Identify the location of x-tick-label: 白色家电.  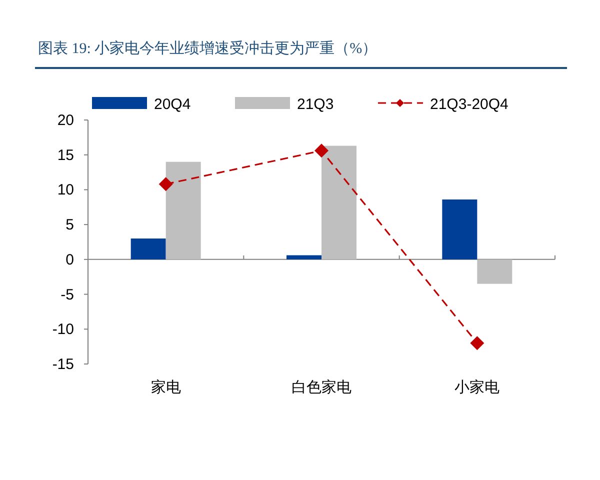
(322, 387).